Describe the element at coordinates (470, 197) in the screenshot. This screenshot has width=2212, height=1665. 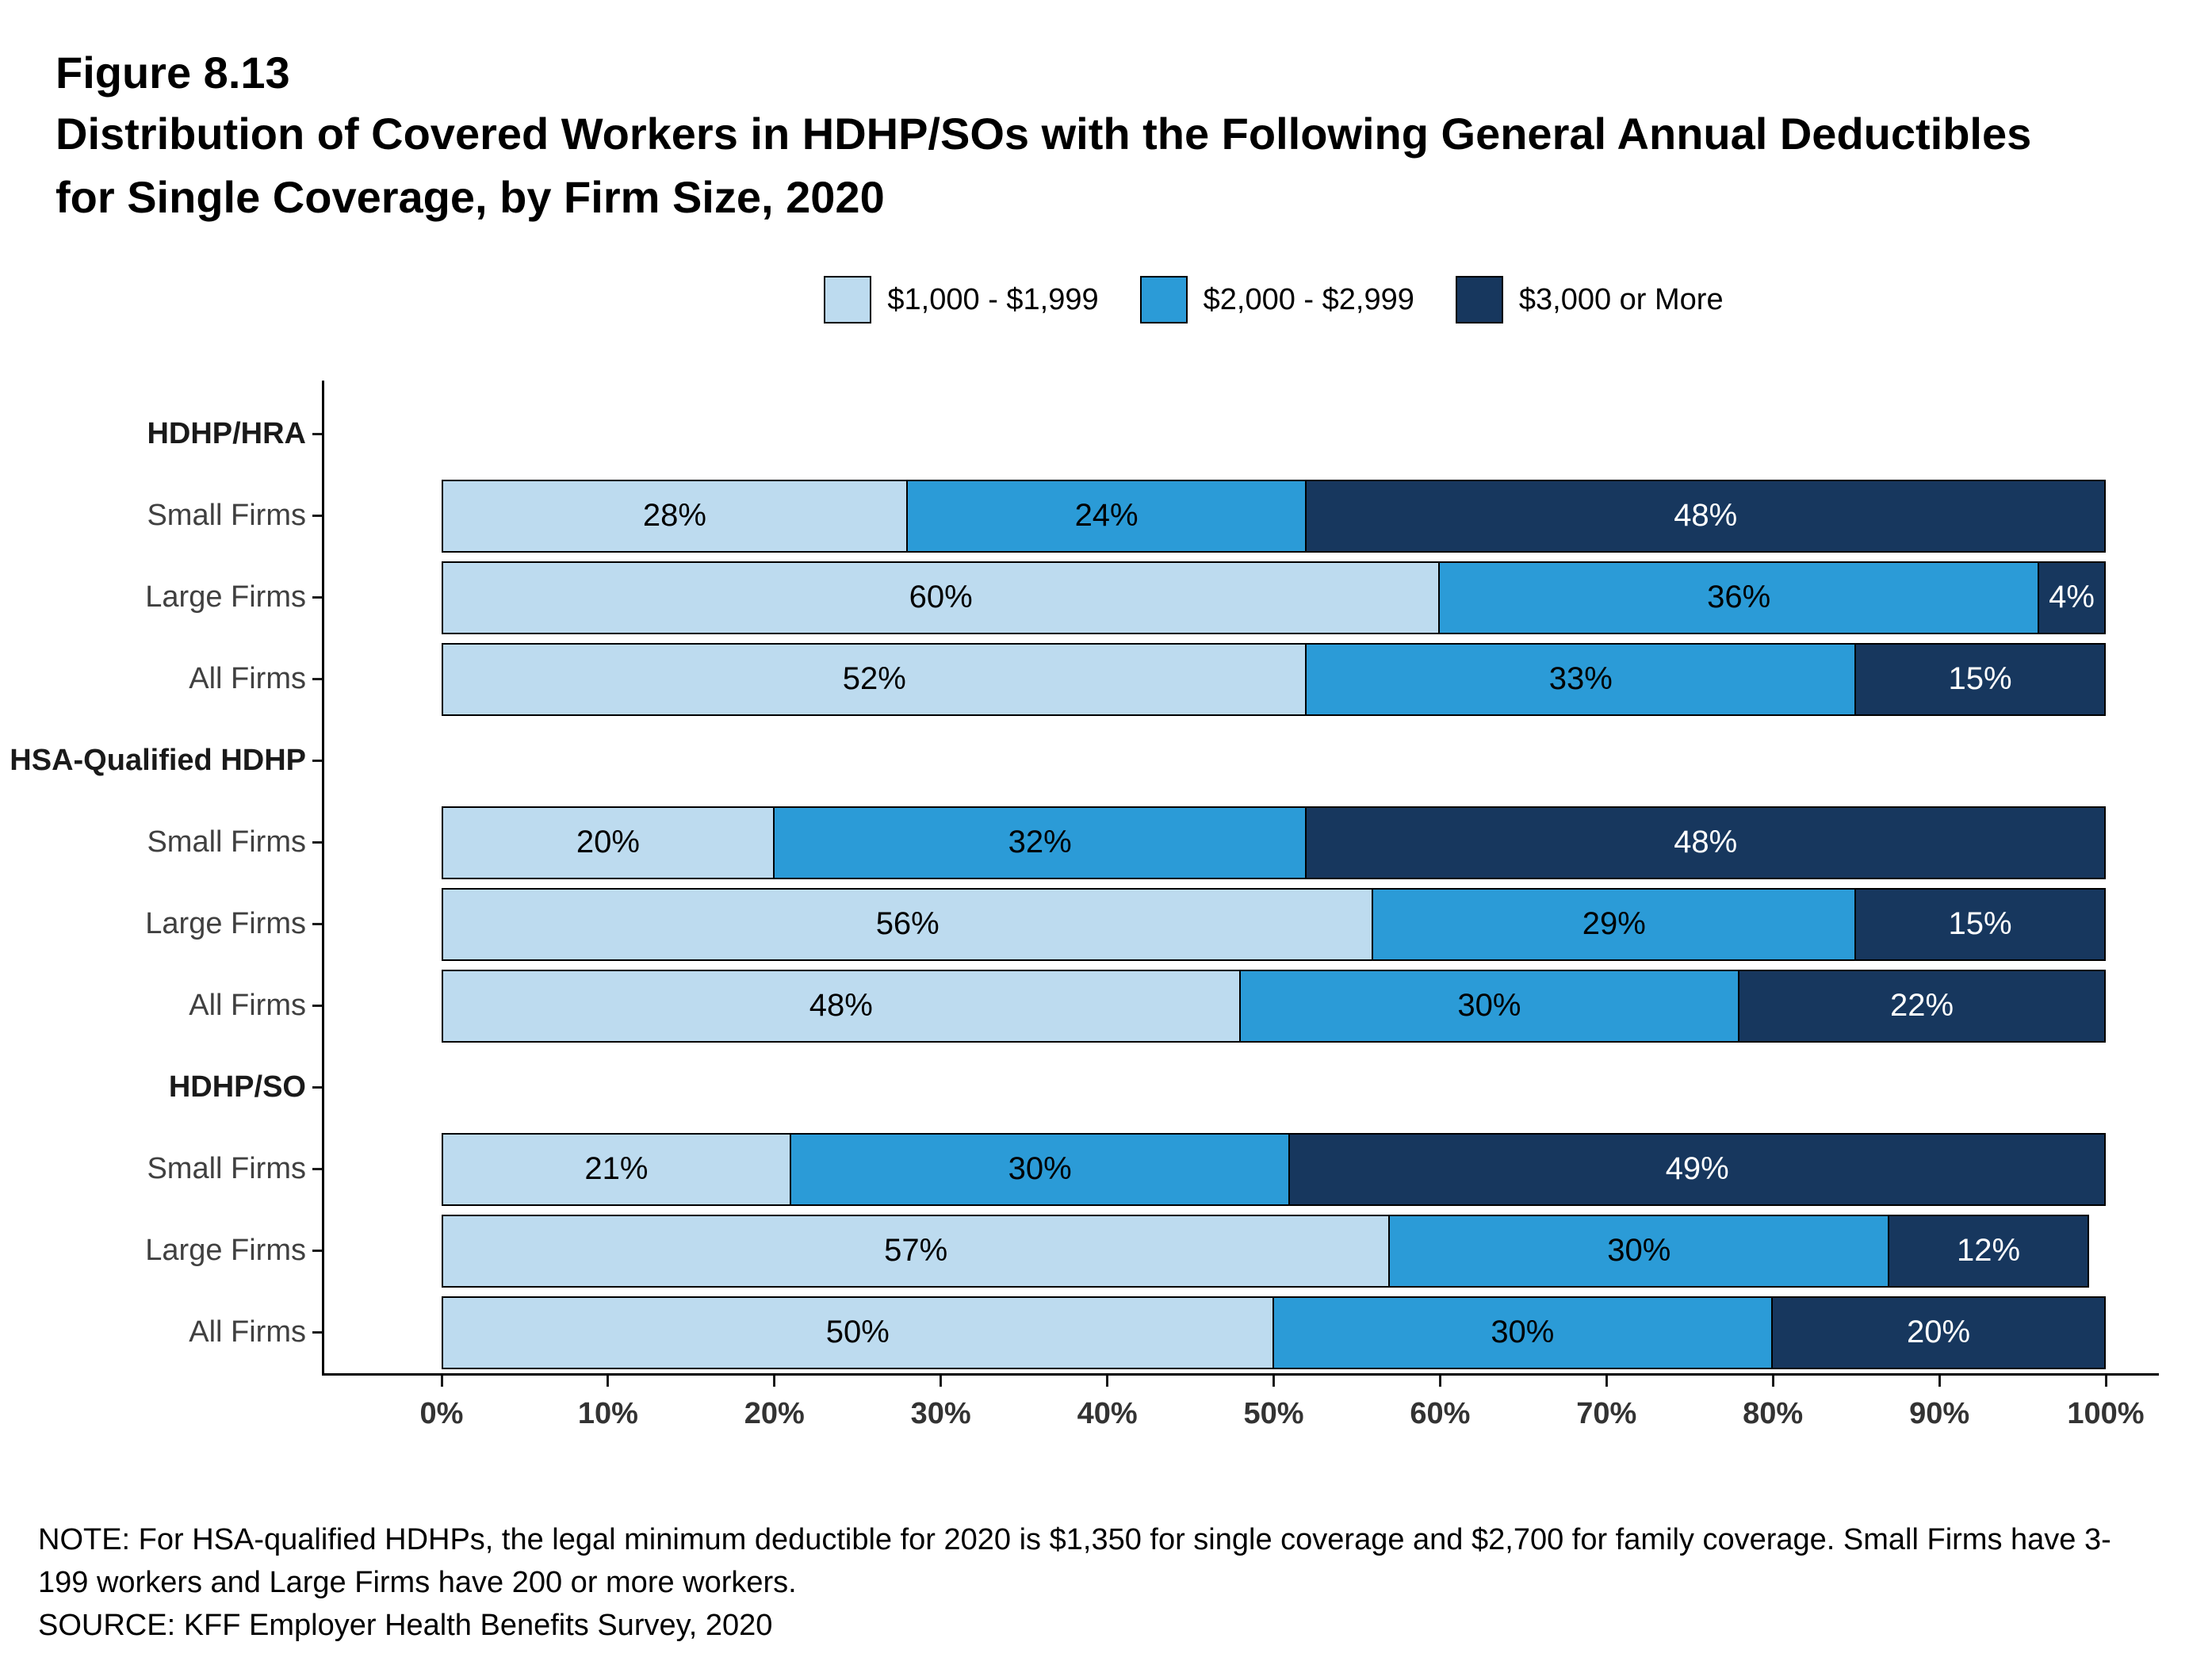
I see `chart-title-line2: for Single Coverage, by Firm Size, 2020` at that location.